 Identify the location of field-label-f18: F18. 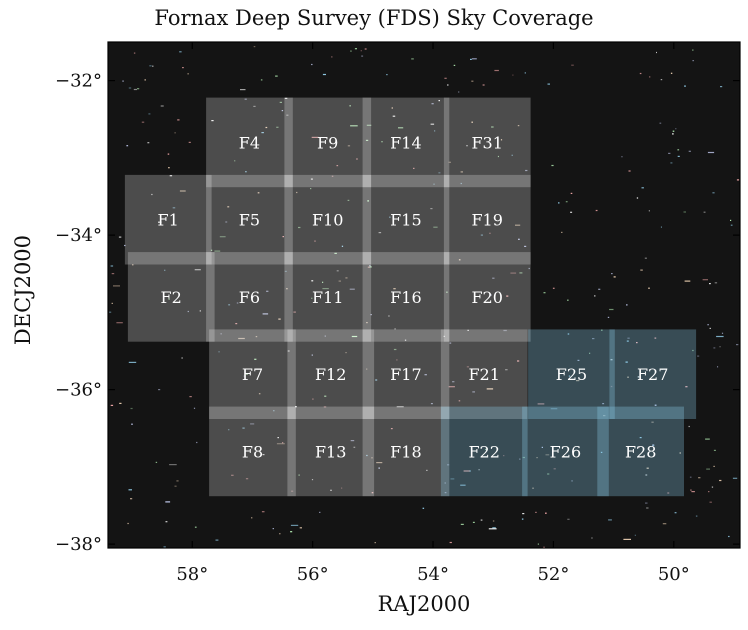
(405, 451).